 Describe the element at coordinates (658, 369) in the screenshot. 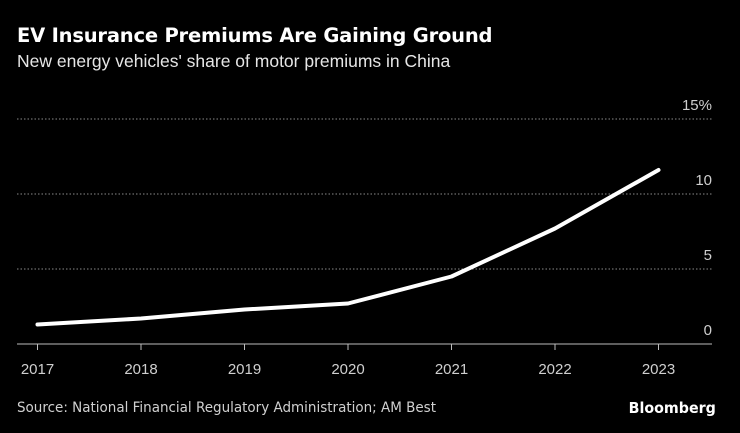

I see `x-tick-label: 2023` at that location.